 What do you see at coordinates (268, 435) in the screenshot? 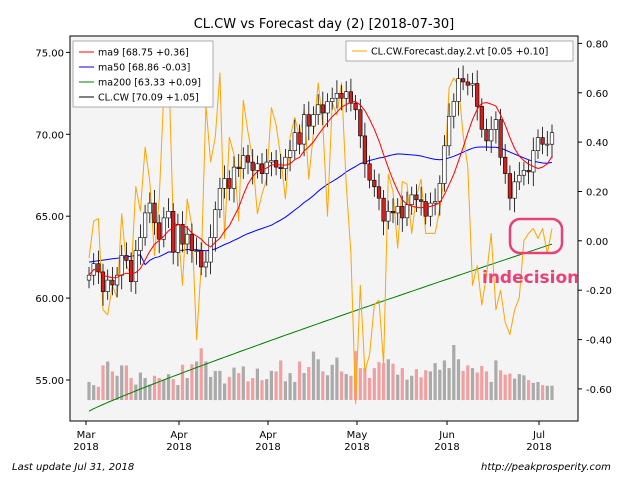
I see `x-tick-month: Apr` at bounding box center [268, 435].